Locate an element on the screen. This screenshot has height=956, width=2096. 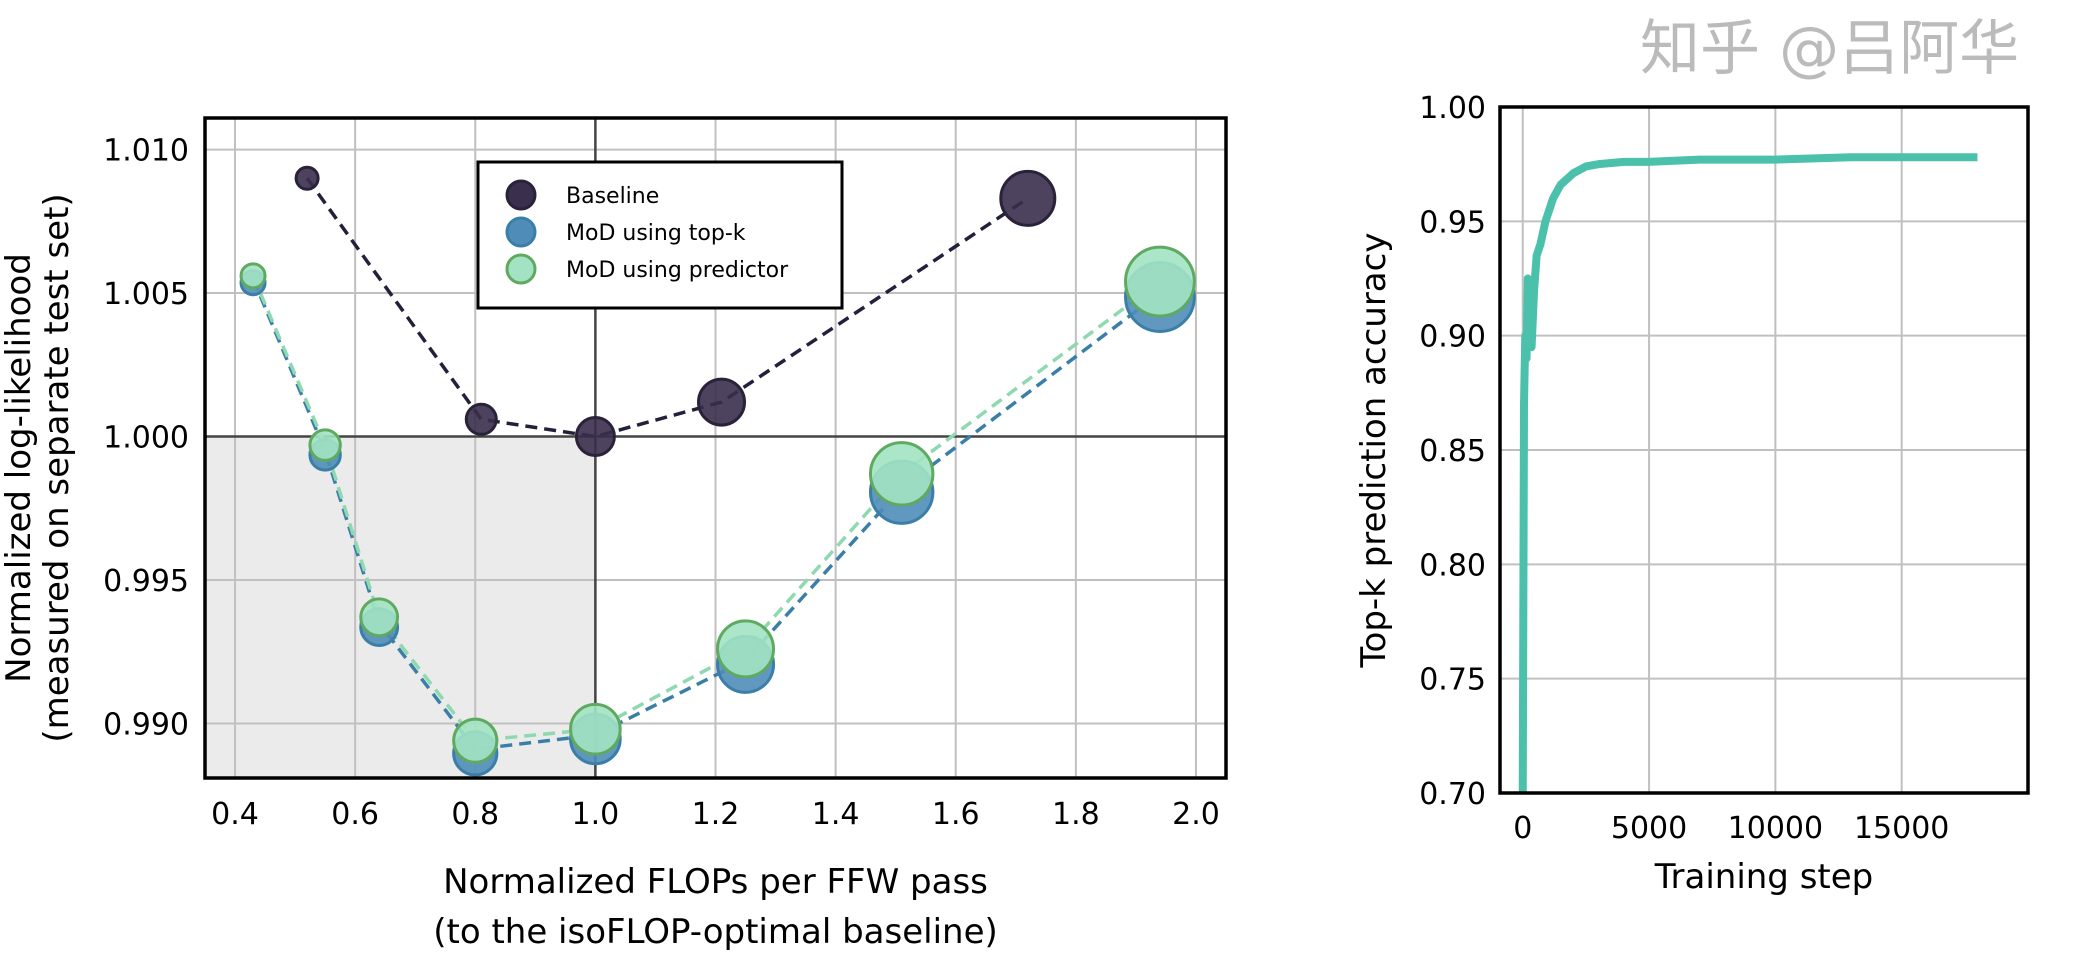
x-tick-label: 10000 is located at coordinates (1775, 828).